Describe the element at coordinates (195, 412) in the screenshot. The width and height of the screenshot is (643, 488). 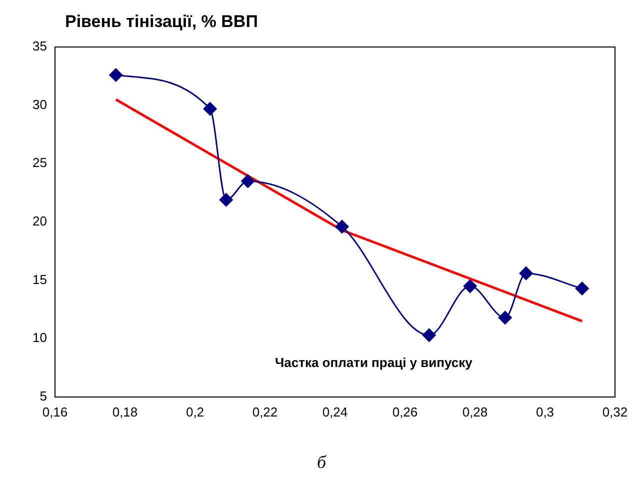
I see `x-tick-label: 0,2` at that location.